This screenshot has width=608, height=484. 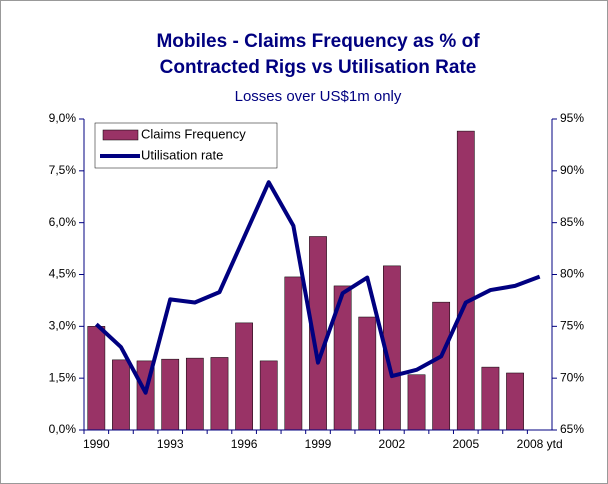 I want to click on y-tick-label: 0,0%, so click(x=63, y=429).